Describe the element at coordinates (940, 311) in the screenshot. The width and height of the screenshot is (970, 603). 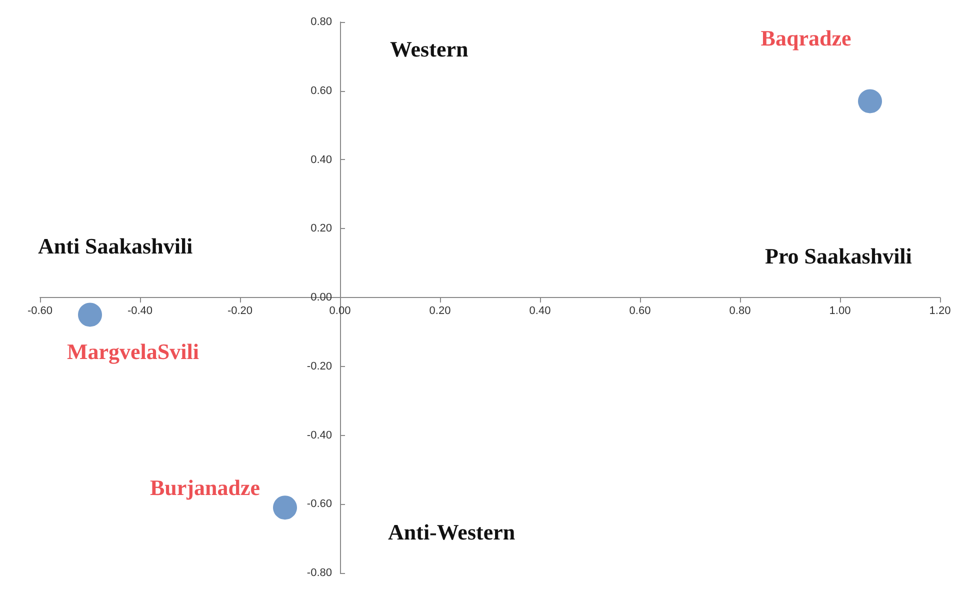
I see `x-tick-label: 1.20` at that location.